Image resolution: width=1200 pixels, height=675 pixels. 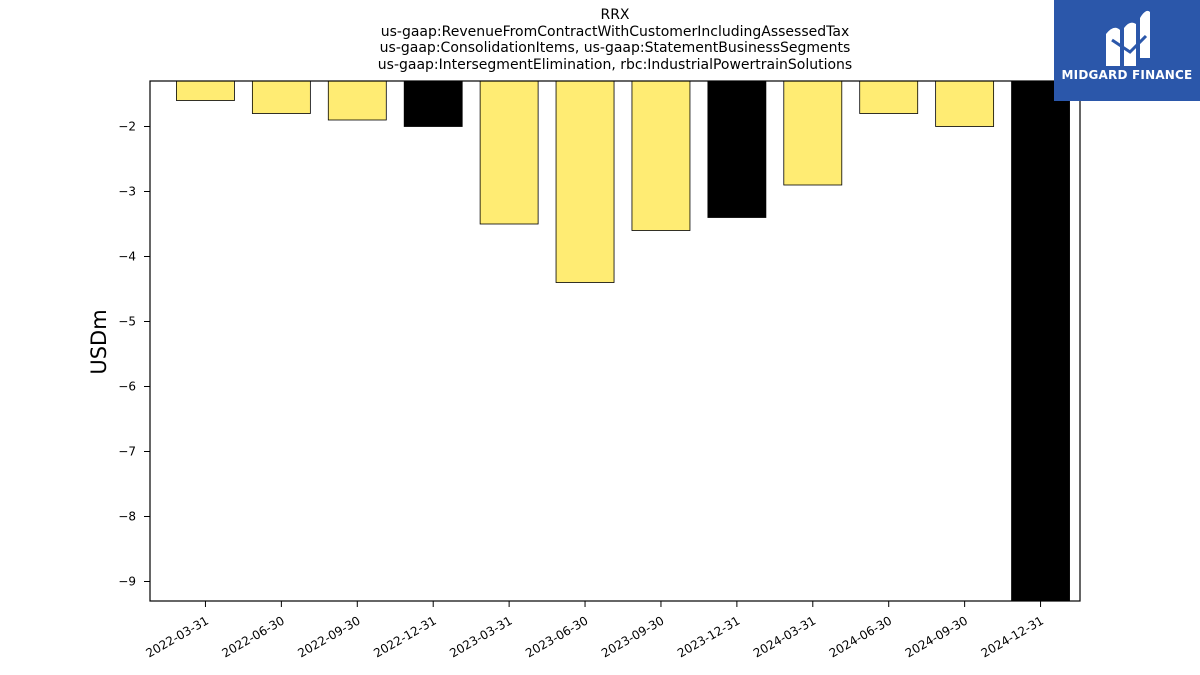 What do you see at coordinates (936, 636) in the screenshot?
I see `x-tick-label: 2024-09-30` at bounding box center [936, 636].